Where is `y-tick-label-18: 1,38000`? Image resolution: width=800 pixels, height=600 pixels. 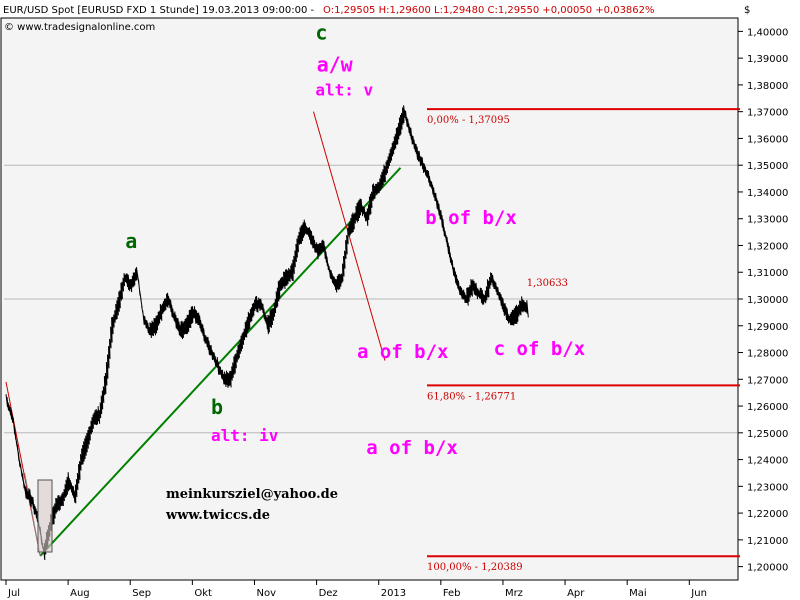 y-tick-label-18: 1,38000 is located at coordinates (767, 86).